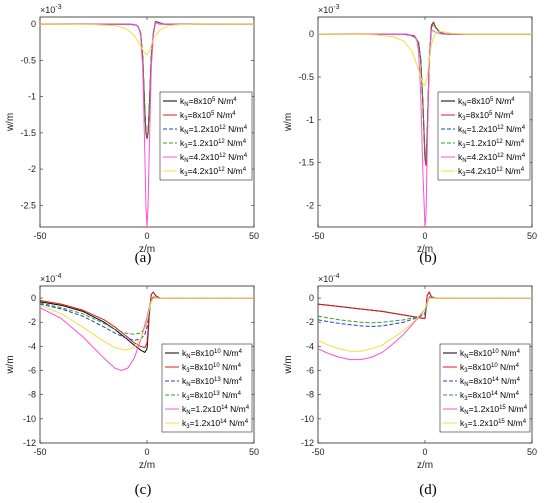 The width and height of the screenshot is (550, 503). I want to click on panel-caption: (a), so click(143, 258).